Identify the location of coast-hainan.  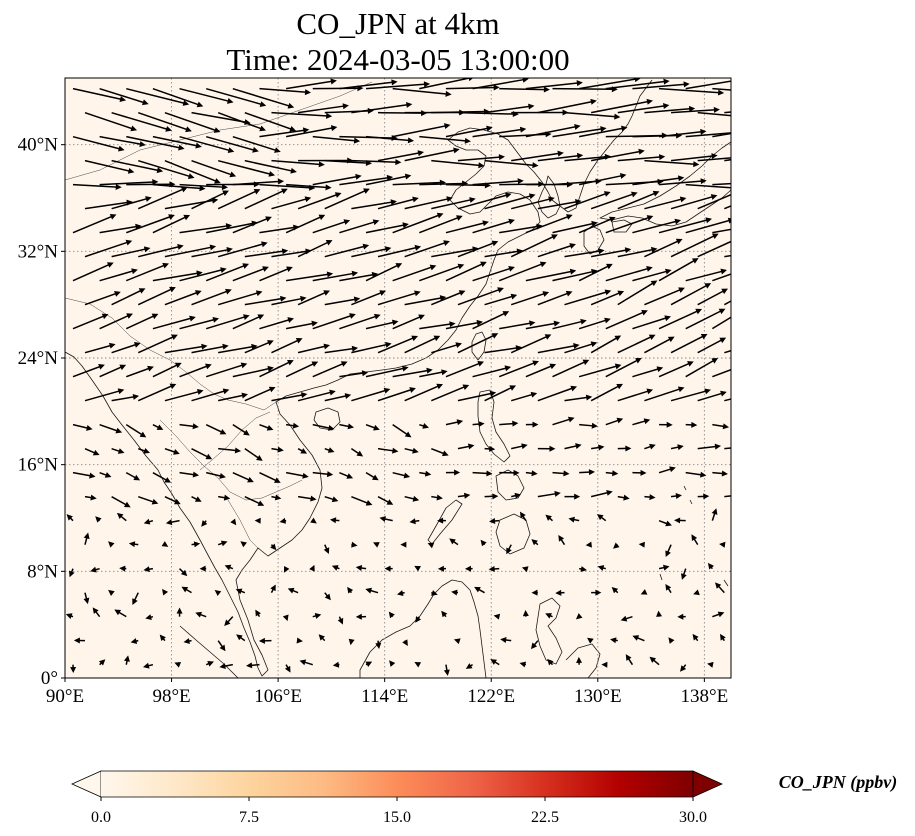
(327, 419).